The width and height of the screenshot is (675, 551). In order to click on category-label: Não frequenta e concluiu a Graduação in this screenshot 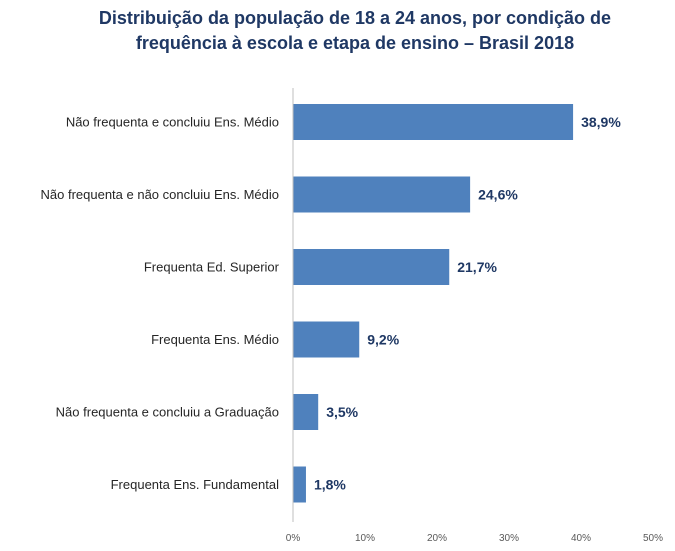, I will do `click(167, 412)`.